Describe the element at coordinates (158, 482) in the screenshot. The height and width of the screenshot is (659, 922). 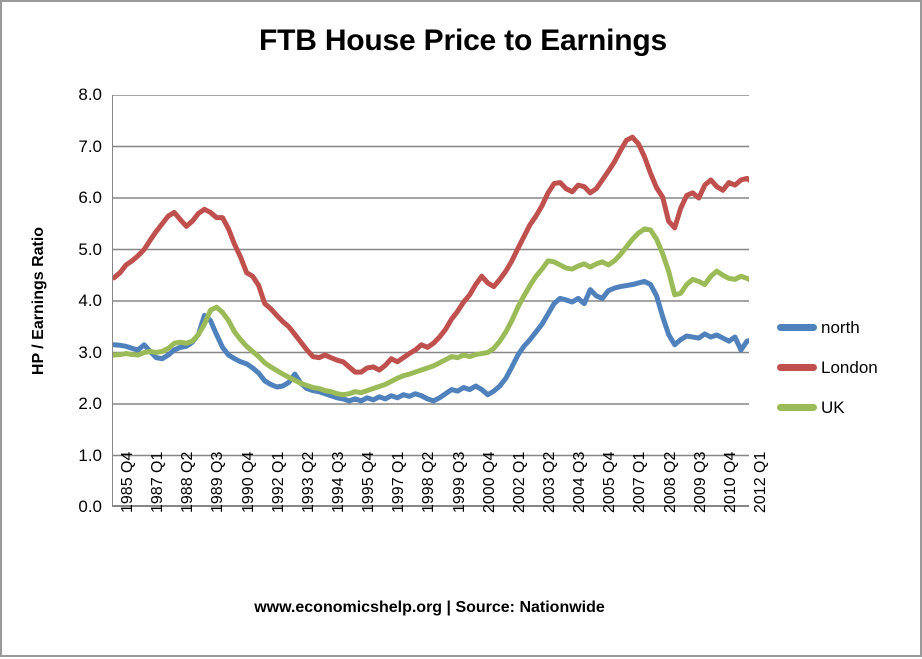
I see `x-tick-label: 1987 Q1` at that location.